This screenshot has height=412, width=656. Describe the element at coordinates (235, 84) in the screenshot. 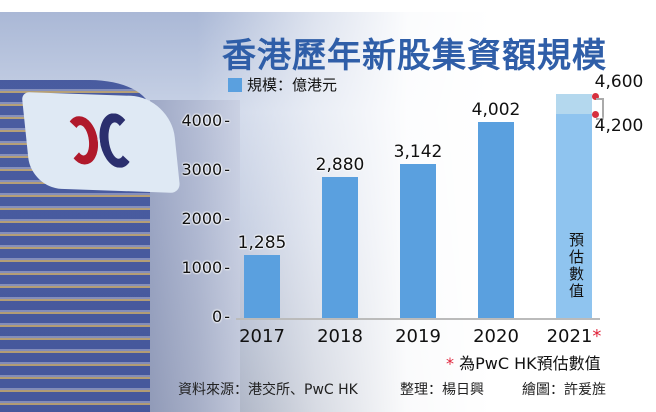

I see `legend-swatch` at that location.